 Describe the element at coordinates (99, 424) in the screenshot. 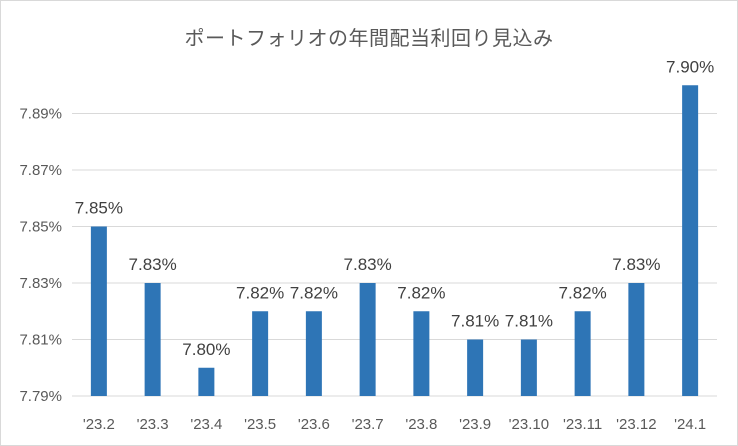

I see `x-tick-label: '23.2` at that location.